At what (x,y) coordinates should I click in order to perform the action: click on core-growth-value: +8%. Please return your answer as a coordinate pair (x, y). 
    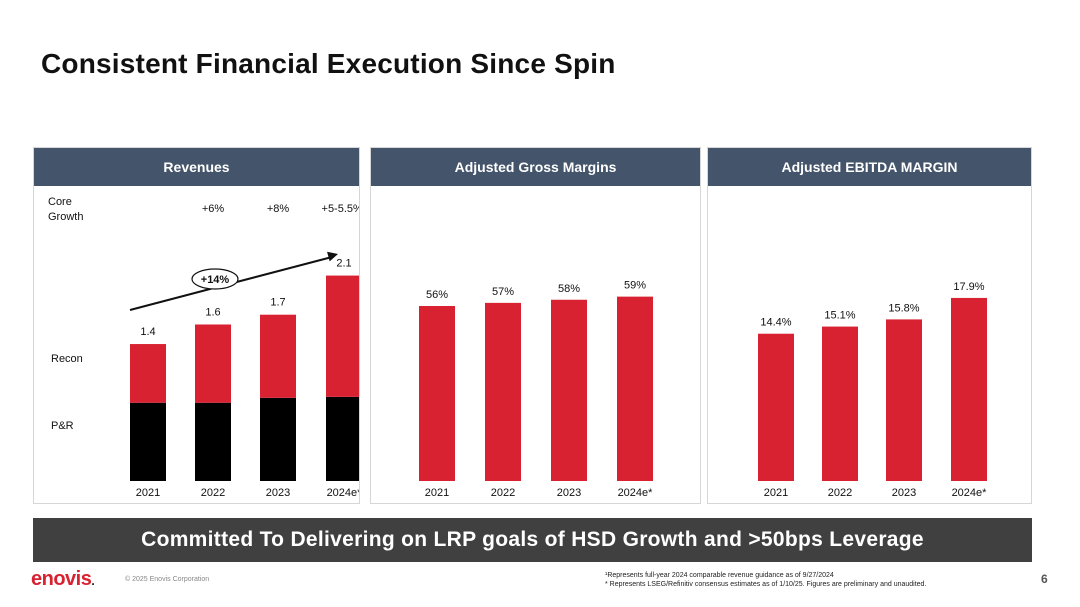
    Looking at the image, I should click on (278, 209).